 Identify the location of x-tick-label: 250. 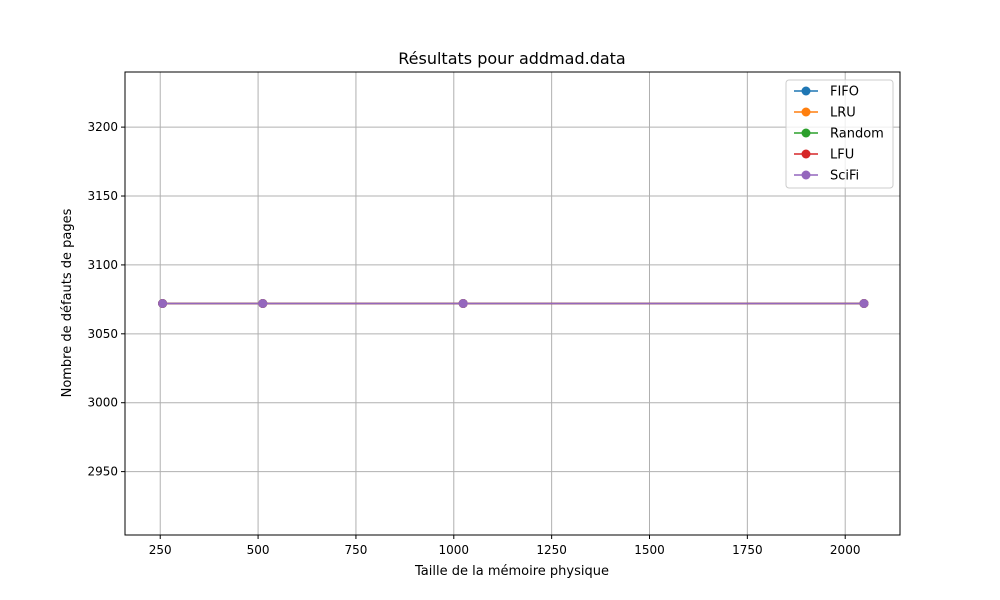
(160, 550).